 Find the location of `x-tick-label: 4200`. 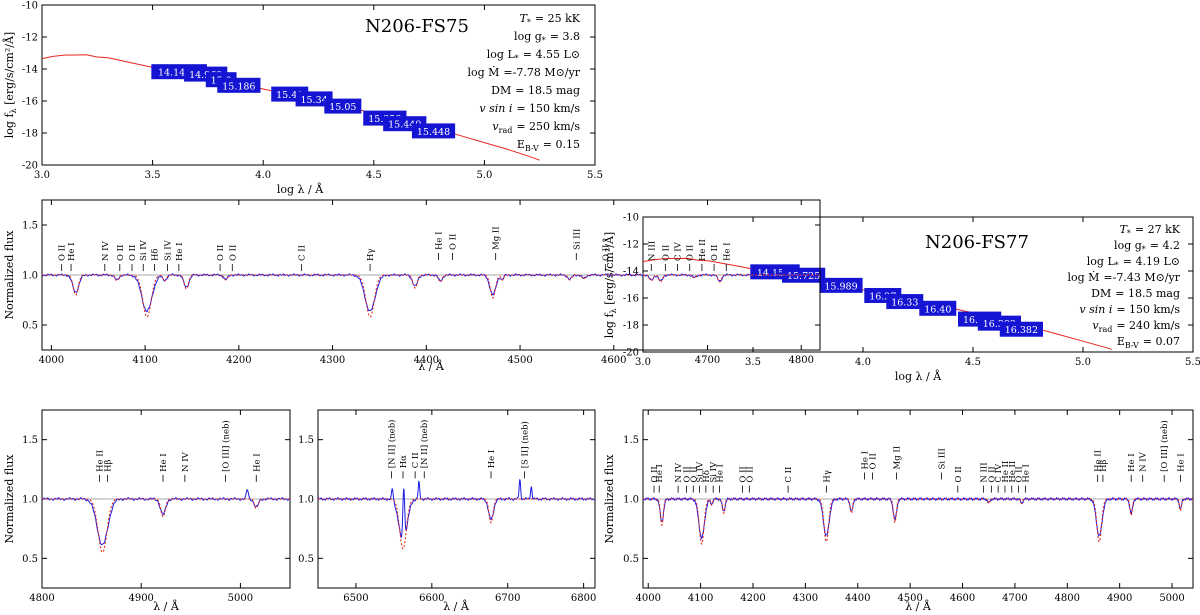

x-tick-label: 4200 is located at coordinates (238, 360).